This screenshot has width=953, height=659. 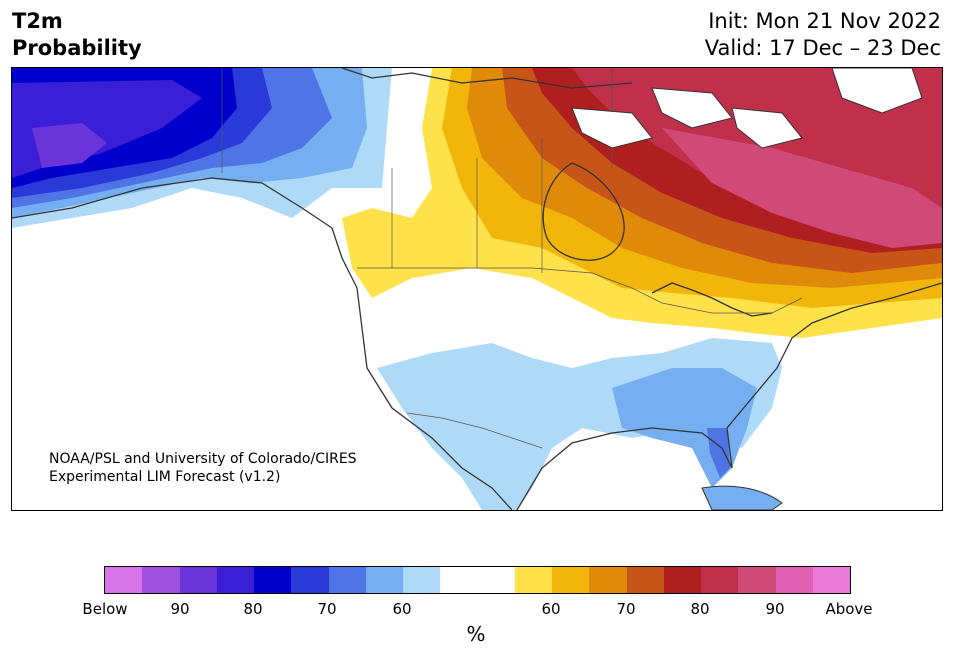 What do you see at coordinates (105, 609) in the screenshot?
I see `colorbar-tick-label: Below` at bounding box center [105, 609].